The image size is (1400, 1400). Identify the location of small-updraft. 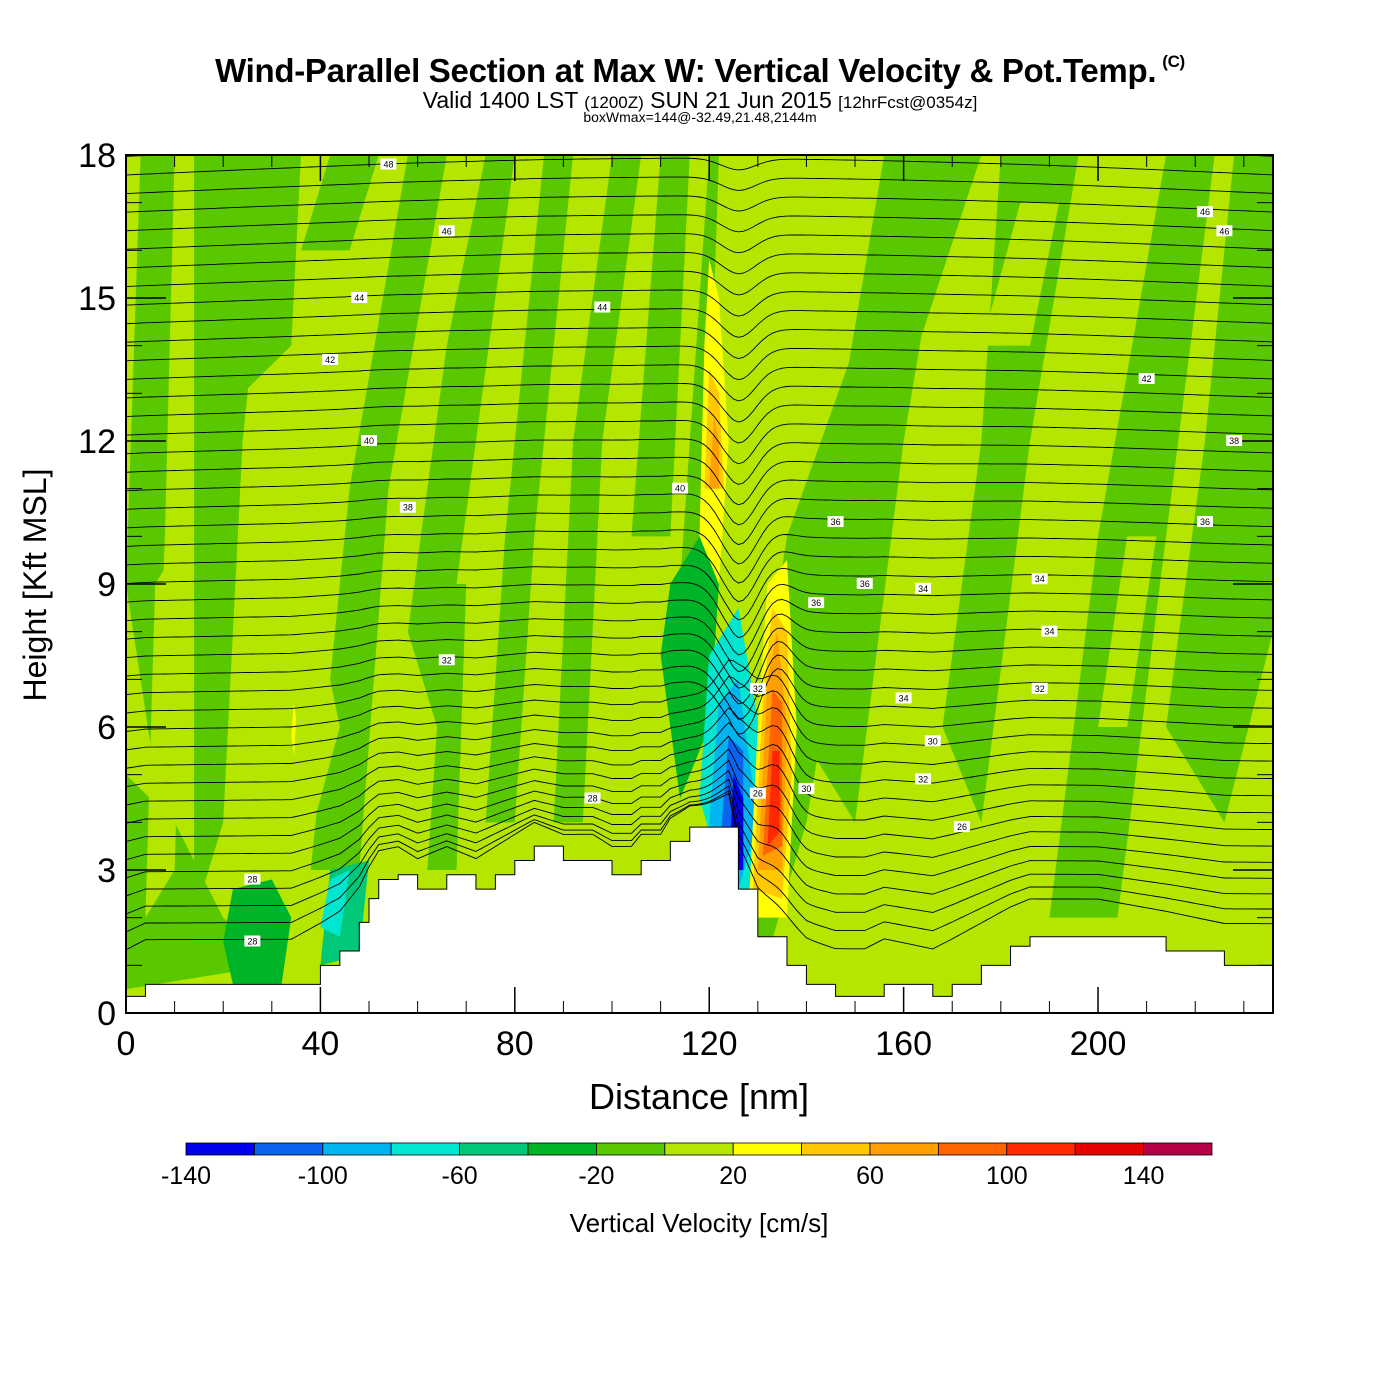
(294, 729).